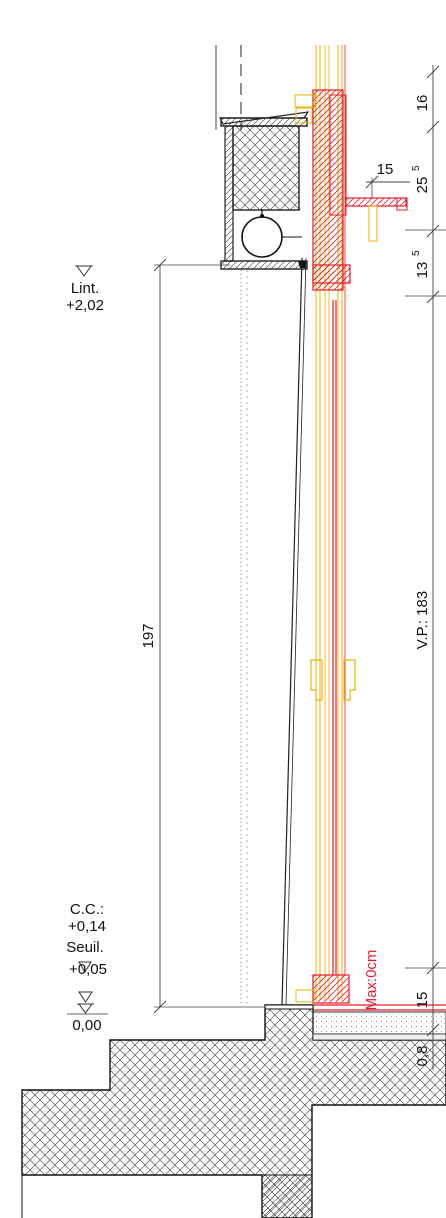  I want to click on threshold-note: Max:0cm, so click(371, 980).